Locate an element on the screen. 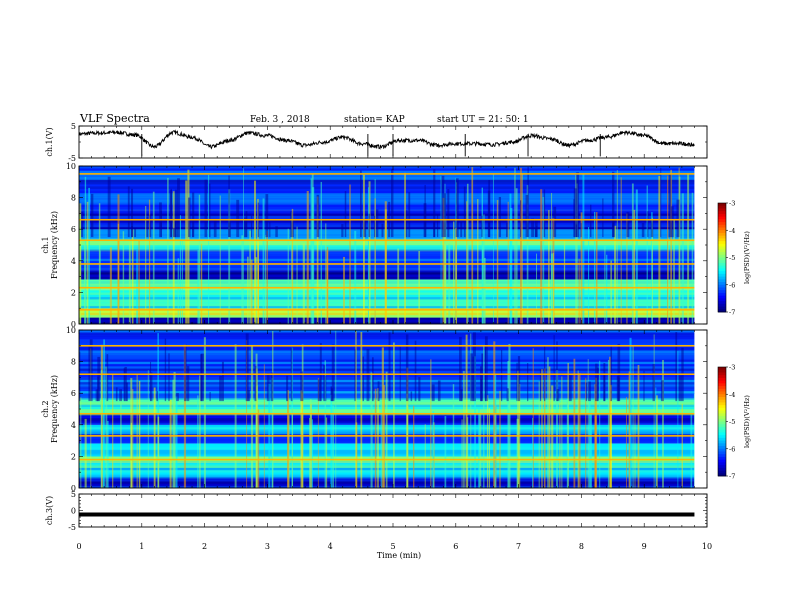 Image resolution: width=792 pixels, height=612 pixels. ch1-voltage-line is located at coordinates (386, 139).